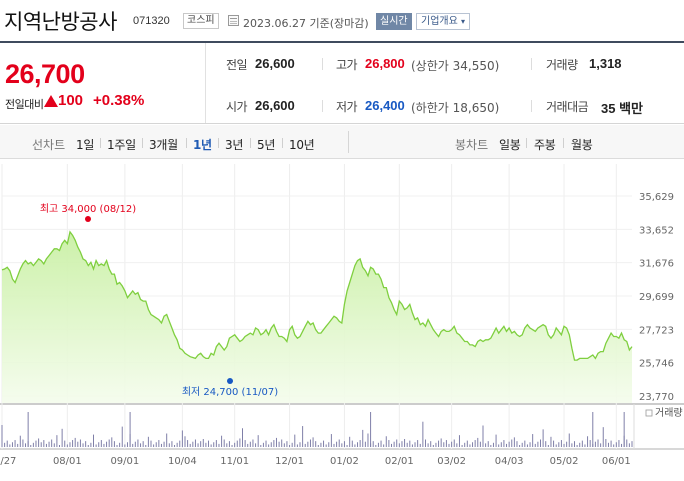 The width and height of the screenshot is (684, 481). I want to click on current-price: 26,700, so click(45, 74).